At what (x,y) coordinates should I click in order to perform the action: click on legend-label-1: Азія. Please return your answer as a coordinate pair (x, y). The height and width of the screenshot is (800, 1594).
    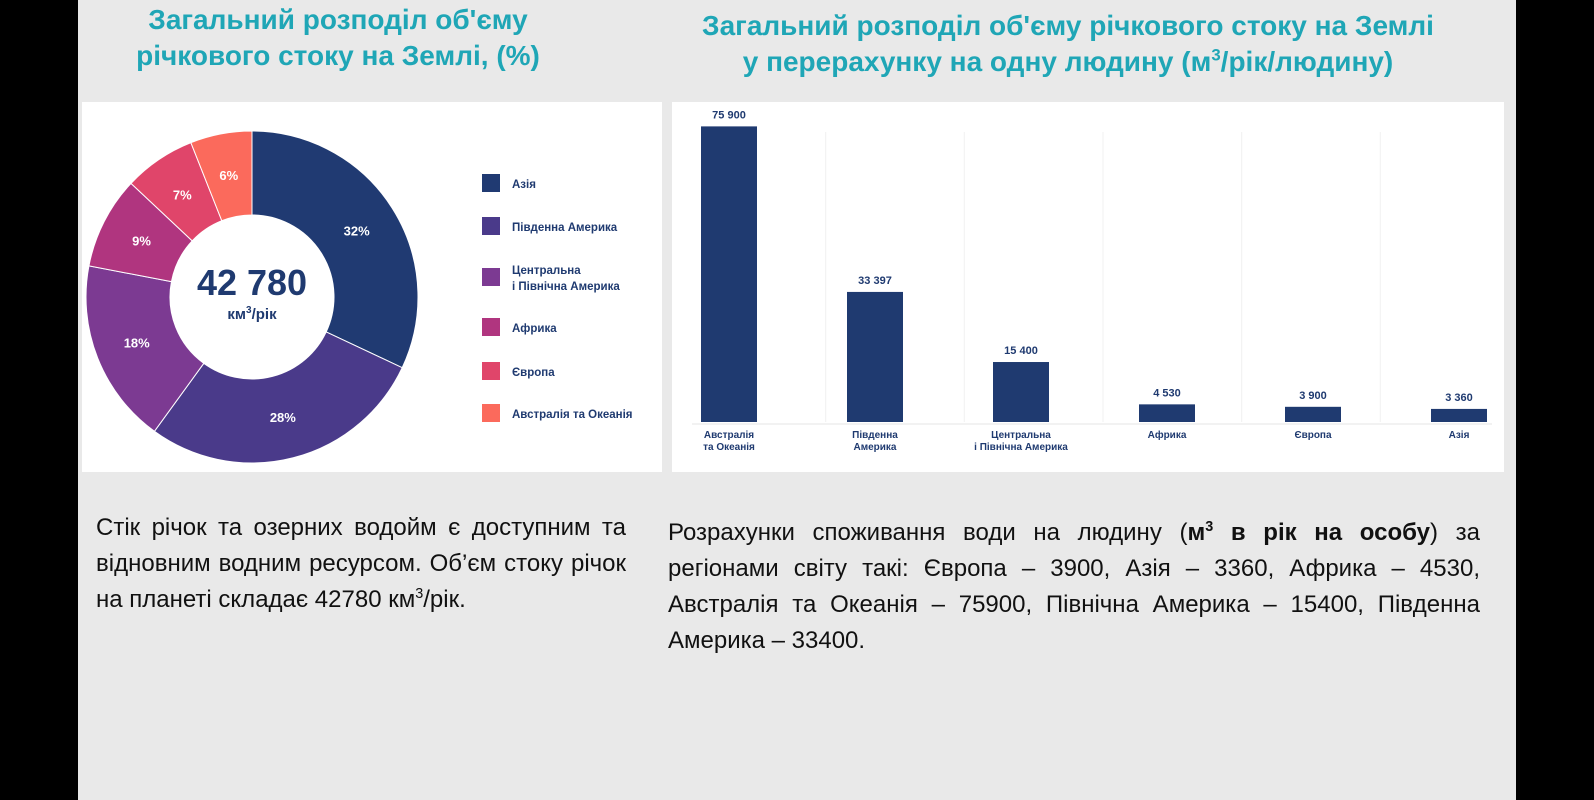
    Looking at the image, I should click on (524, 185).